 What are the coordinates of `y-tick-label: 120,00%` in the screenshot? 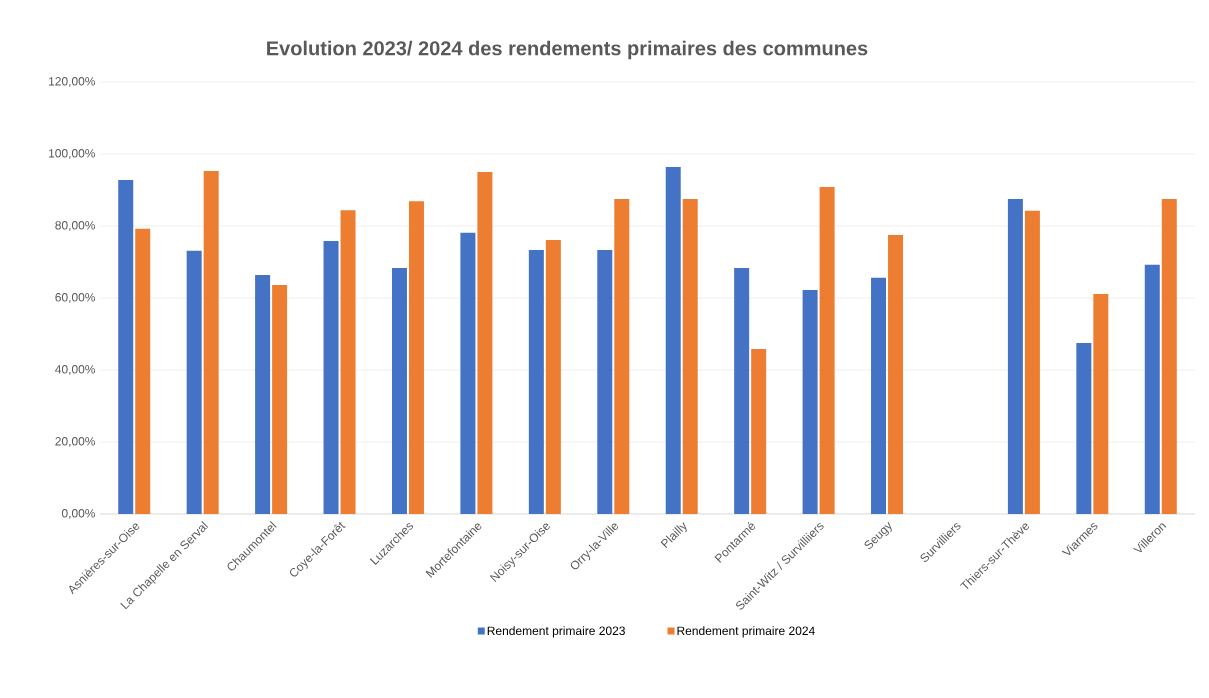 It's located at (72, 82).